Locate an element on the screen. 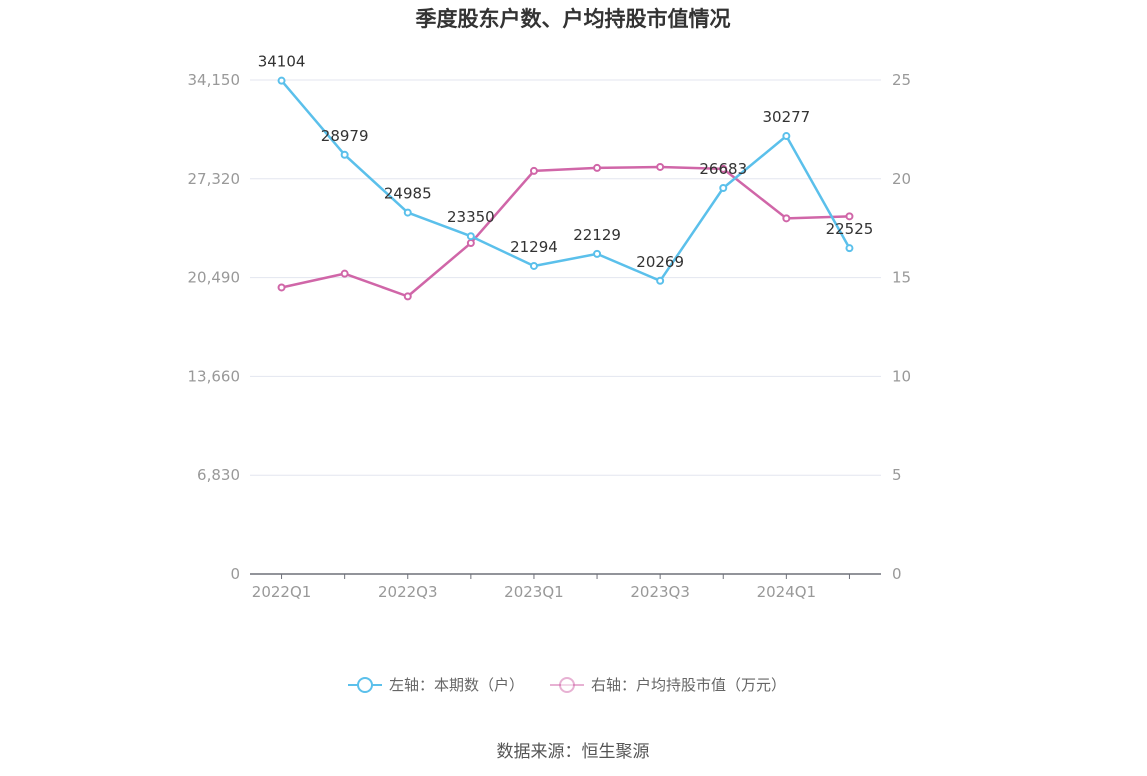 Image resolution: width=1147 pixels, height=776 pixels. legend-item-left: 左轴：本期数（户） is located at coordinates (436, 685).